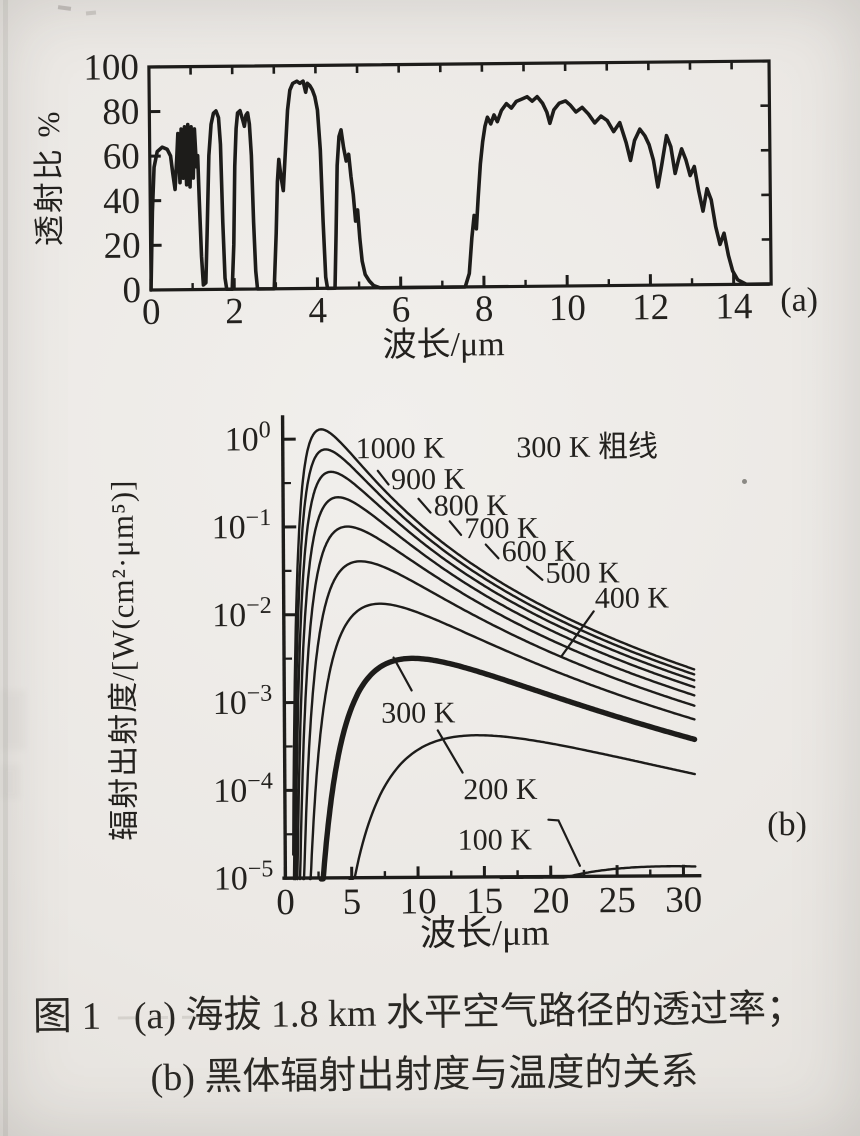 This screenshot has height=1136, width=860. What do you see at coordinates (521, 807) in the screenshot?
I see `planck-curve-200K` at bounding box center [521, 807].